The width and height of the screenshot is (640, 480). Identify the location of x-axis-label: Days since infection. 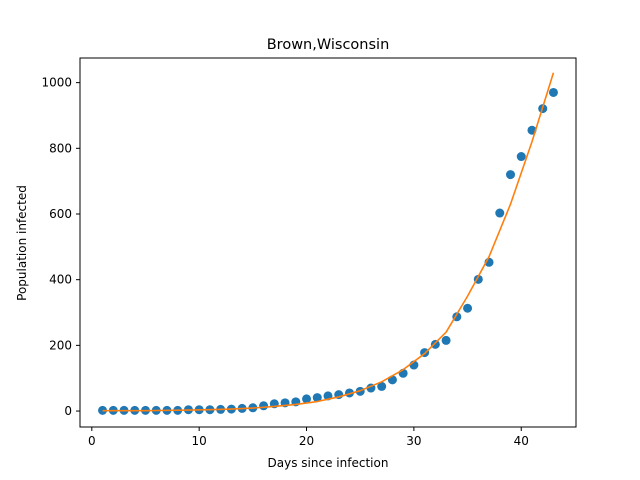
(328, 463).